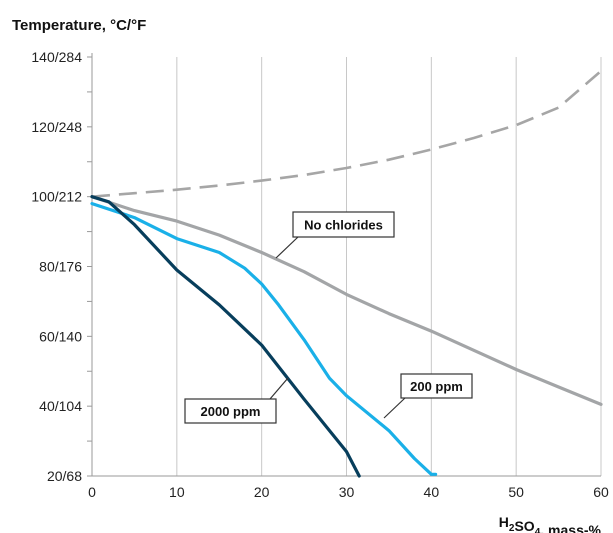 Image resolution: width=613 pixels, height=533 pixels. I want to click on x-tick-label: 60, so click(601, 492).